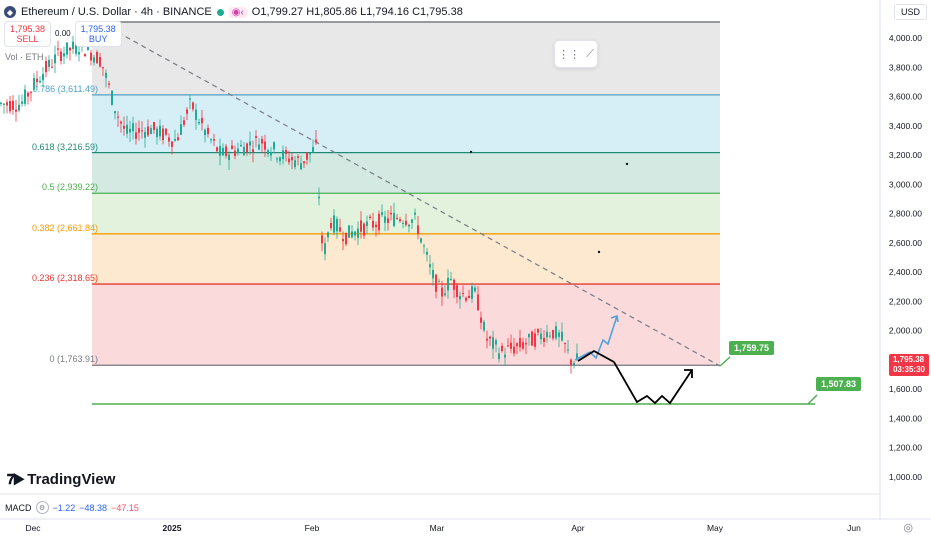 The height and width of the screenshot is (540, 931). What do you see at coordinates (172, 528) in the screenshot?
I see `time-tick-1: 2025` at bounding box center [172, 528].